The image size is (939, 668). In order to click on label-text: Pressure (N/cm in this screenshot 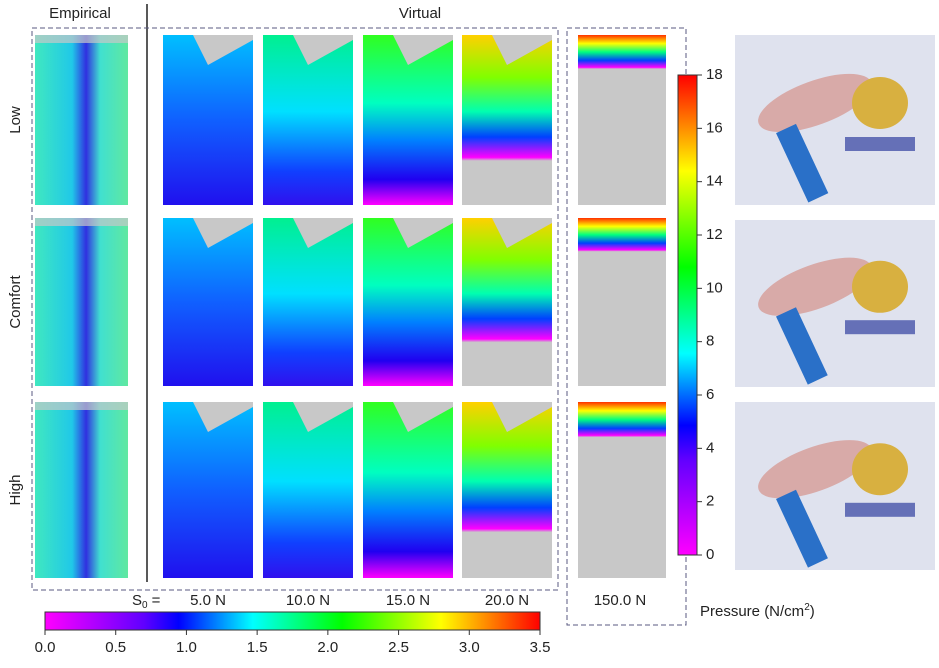, I will do `click(752, 611)`.